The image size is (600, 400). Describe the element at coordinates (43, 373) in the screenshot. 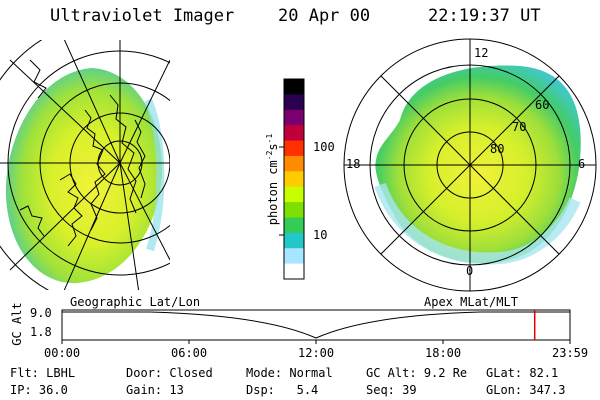

I see `status-flt: Flt: LBHL` at that location.